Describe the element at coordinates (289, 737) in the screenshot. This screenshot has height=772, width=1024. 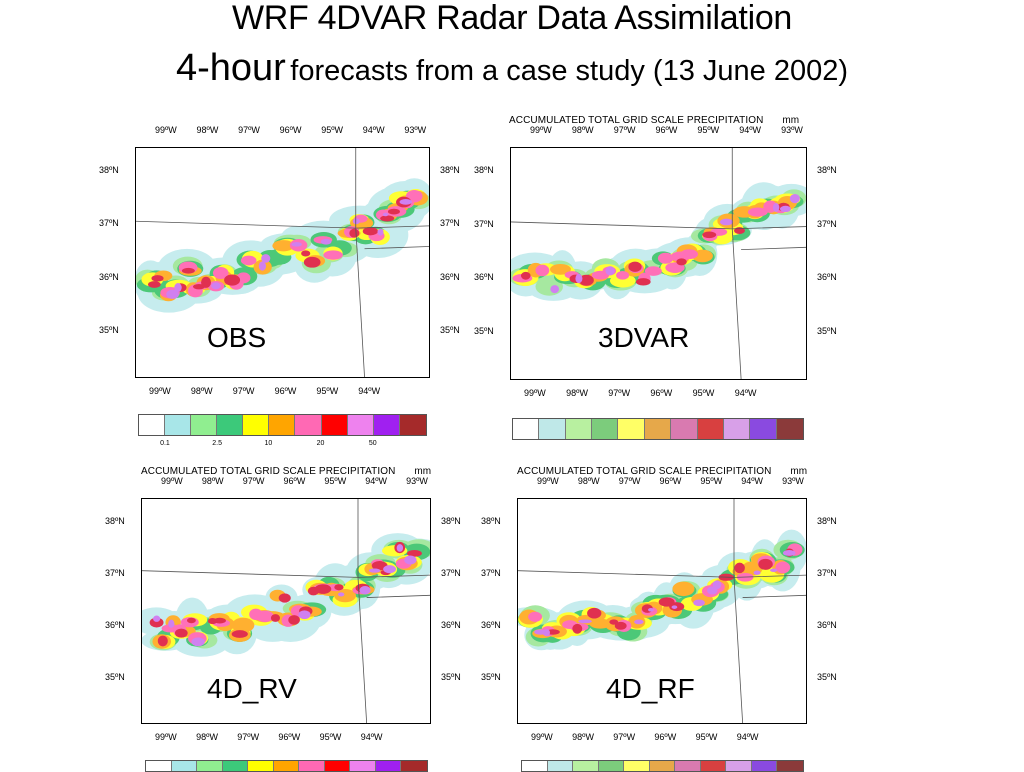
I see `panel-3-lon-bottom-3: 96ºW` at that location.